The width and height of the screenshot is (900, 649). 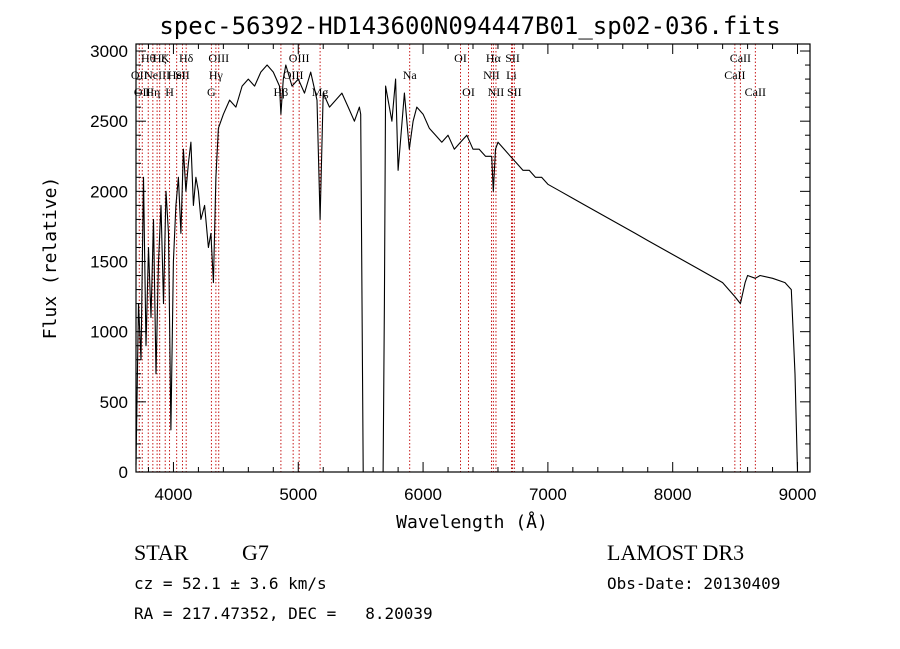 What do you see at coordinates (50, 258) in the screenshot?
I see `y-axis-label: Flux (relative)` at bounding box center [50, 258].